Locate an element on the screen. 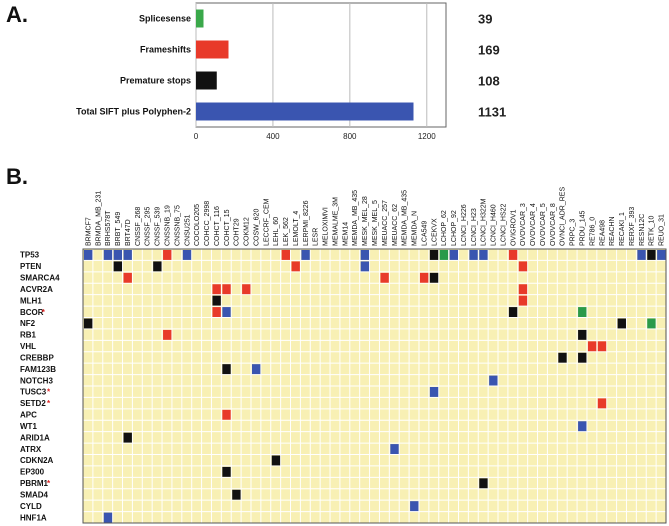 This screenshot has height=526, width=669. heatmap-column-label: OVNCI_ADR_RES is located at coordinates (563, 216).